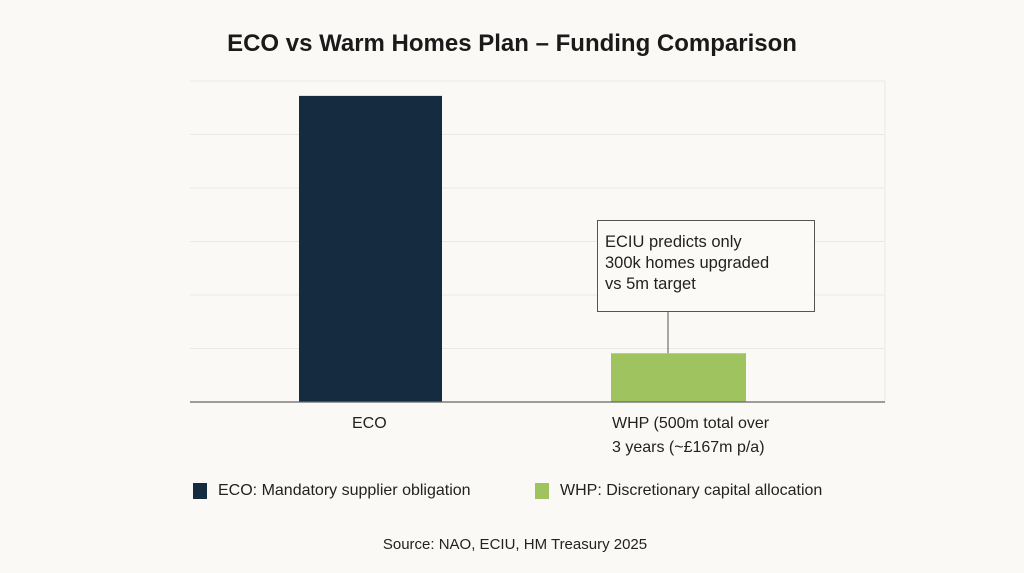  Describe the element at coordinates (200, 491) in the screenshot. I see `legend-swatch-eco` at that location.